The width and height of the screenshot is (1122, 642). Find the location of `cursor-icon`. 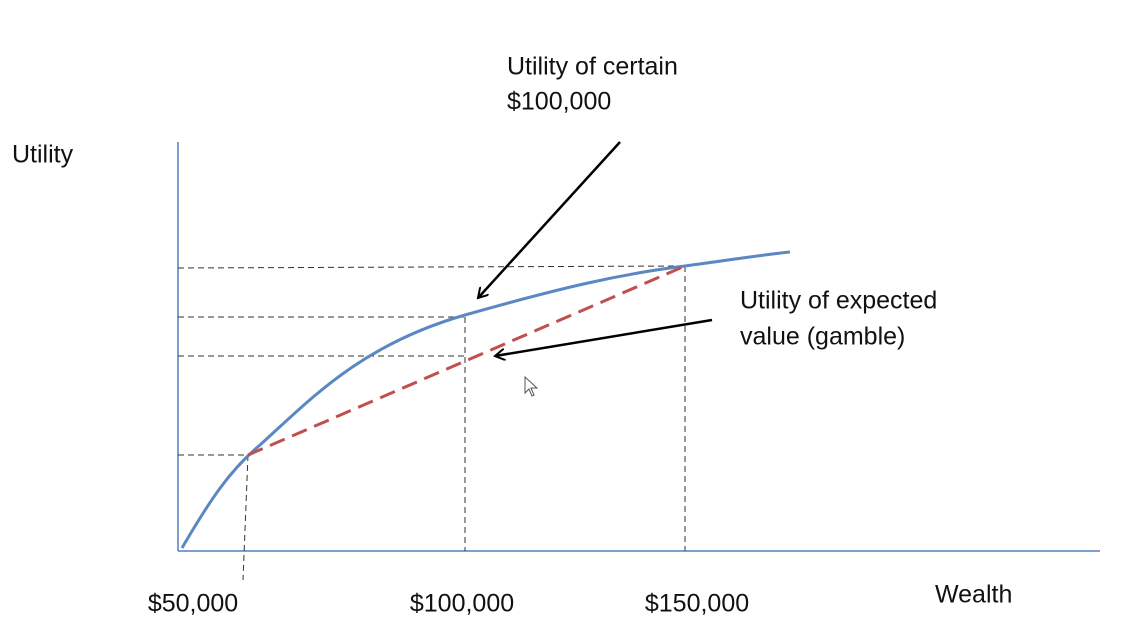

cursor-icon is located at coordinates (531, 386).